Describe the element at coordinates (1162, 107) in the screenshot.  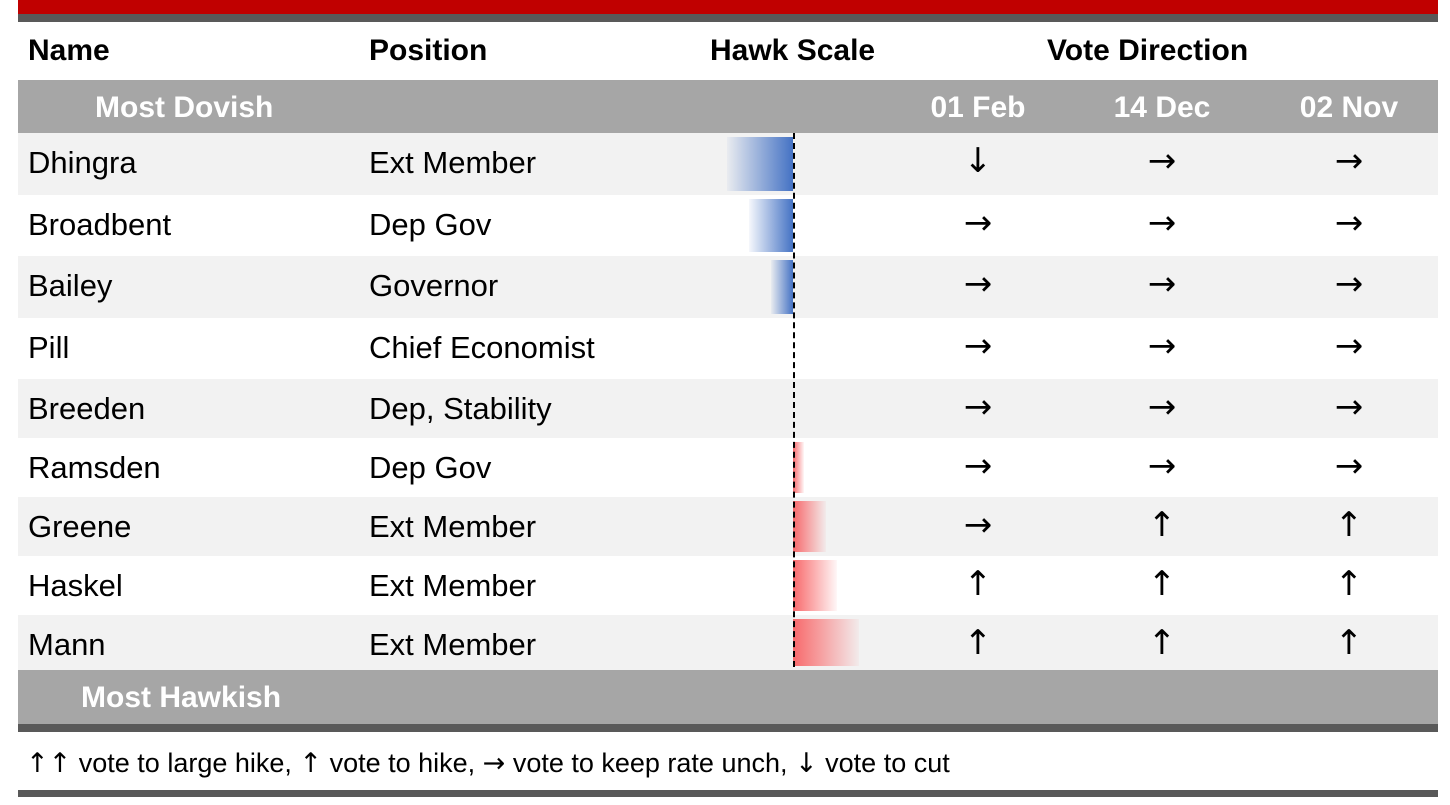
I see `vote-date-2: 14 Dec` at that location.